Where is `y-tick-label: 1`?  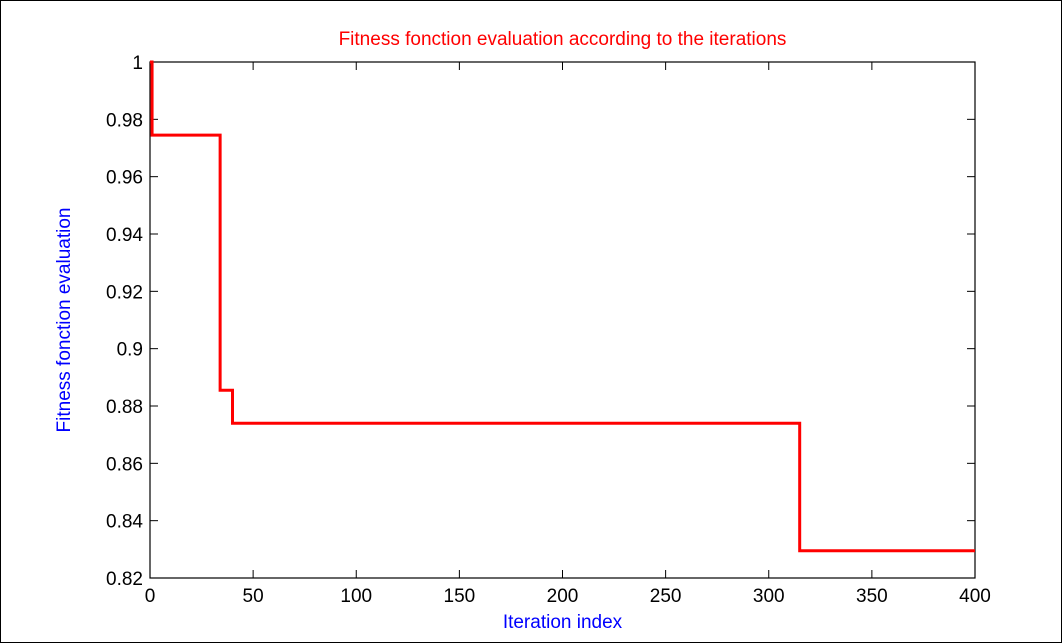
y-tick-label: 1 is located at coordinates (137, 63).